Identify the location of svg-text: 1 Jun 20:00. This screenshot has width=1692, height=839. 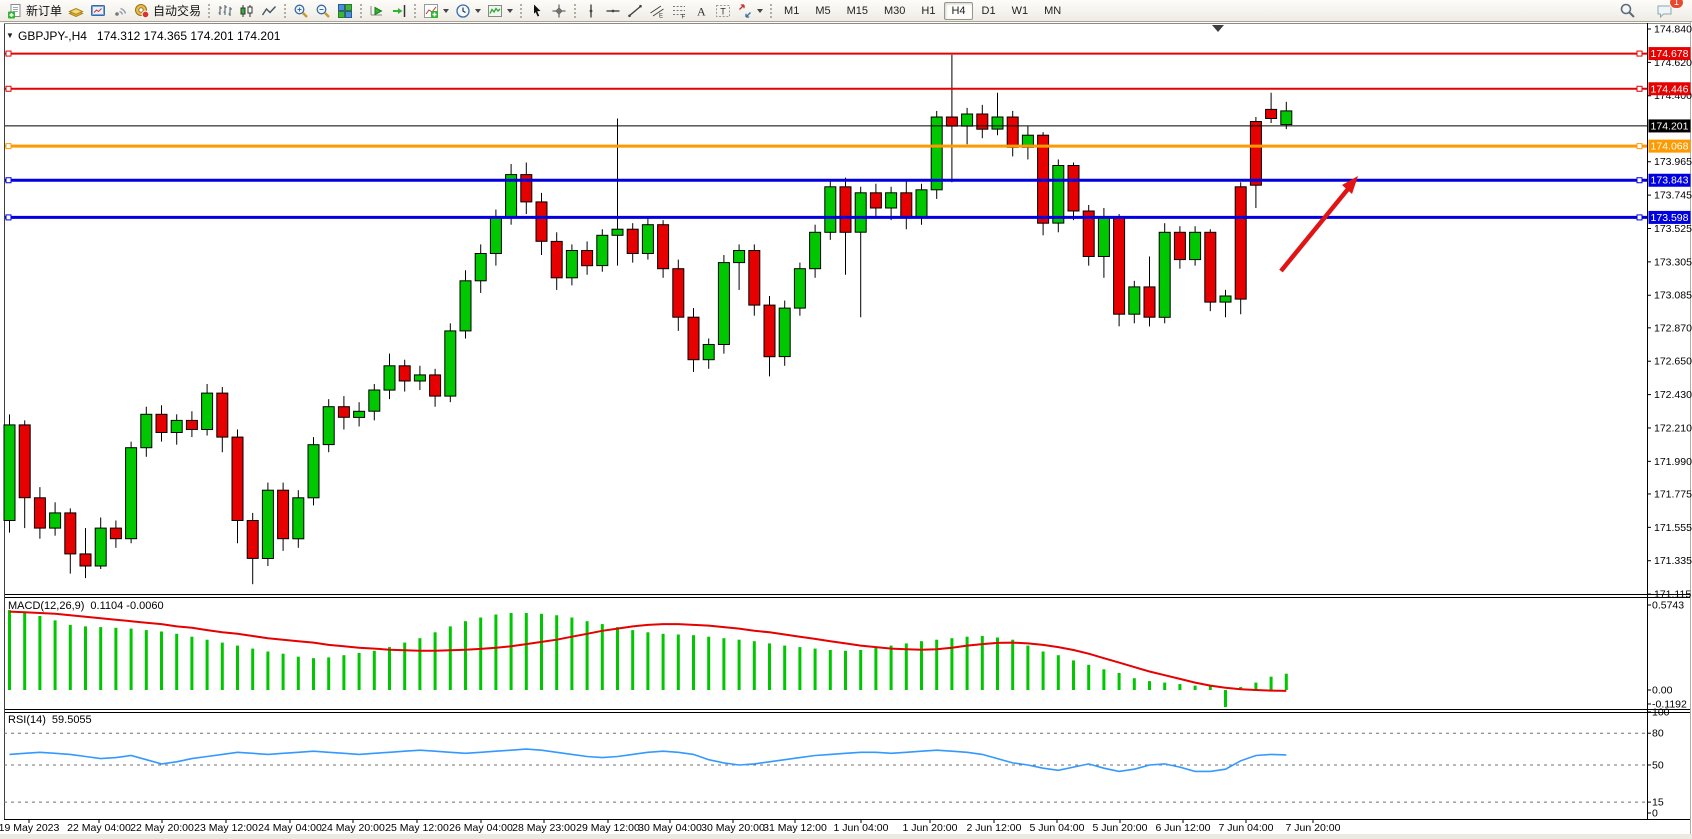
(930, 828).